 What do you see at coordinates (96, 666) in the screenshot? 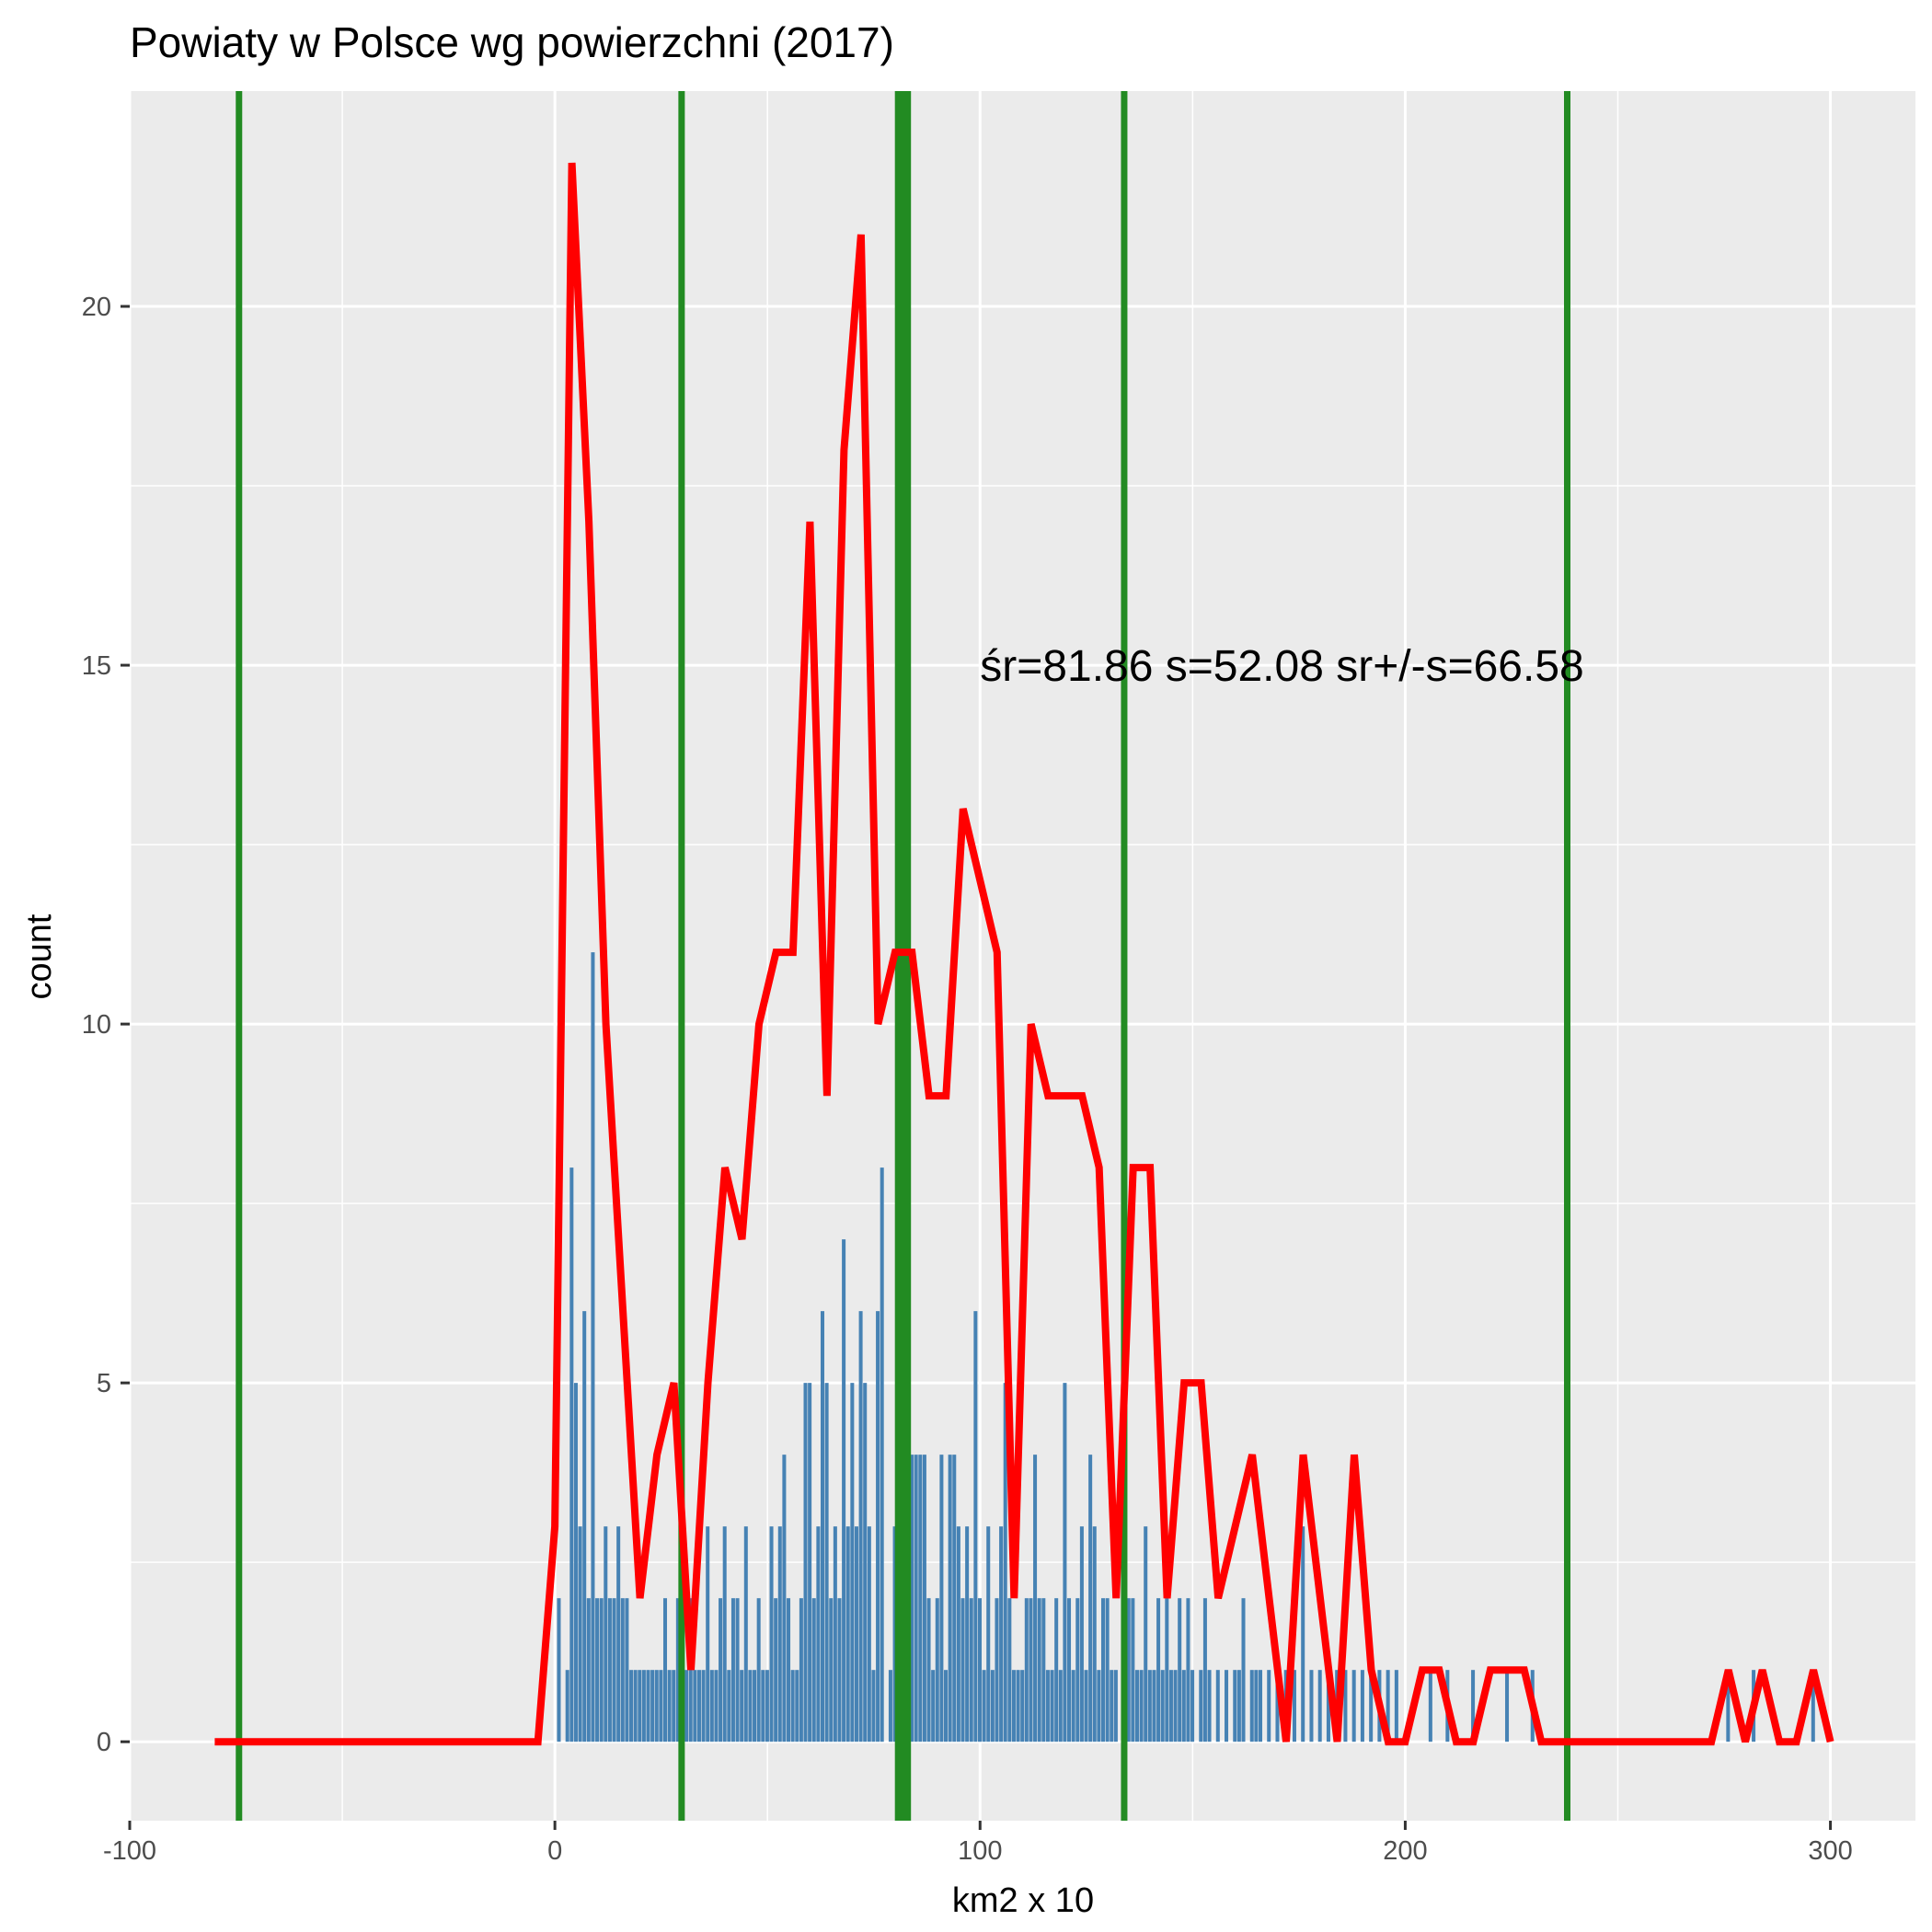
I see `y-tick-label: 15` at bounding box center [96, 666].